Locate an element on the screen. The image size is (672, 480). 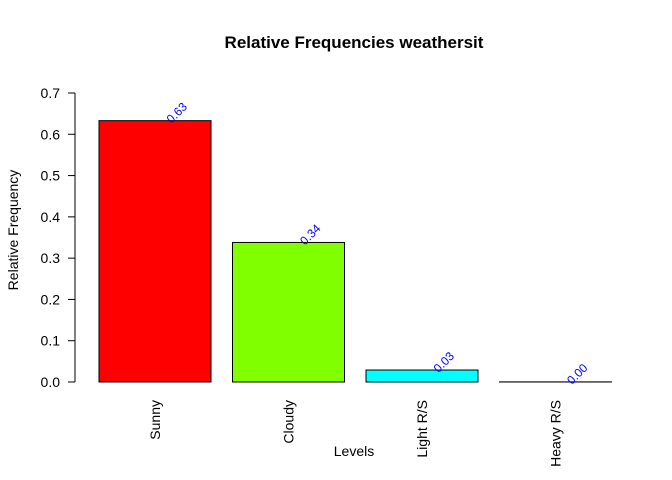
y-tick-label: 0.4 is located at coordinates (51, 217).